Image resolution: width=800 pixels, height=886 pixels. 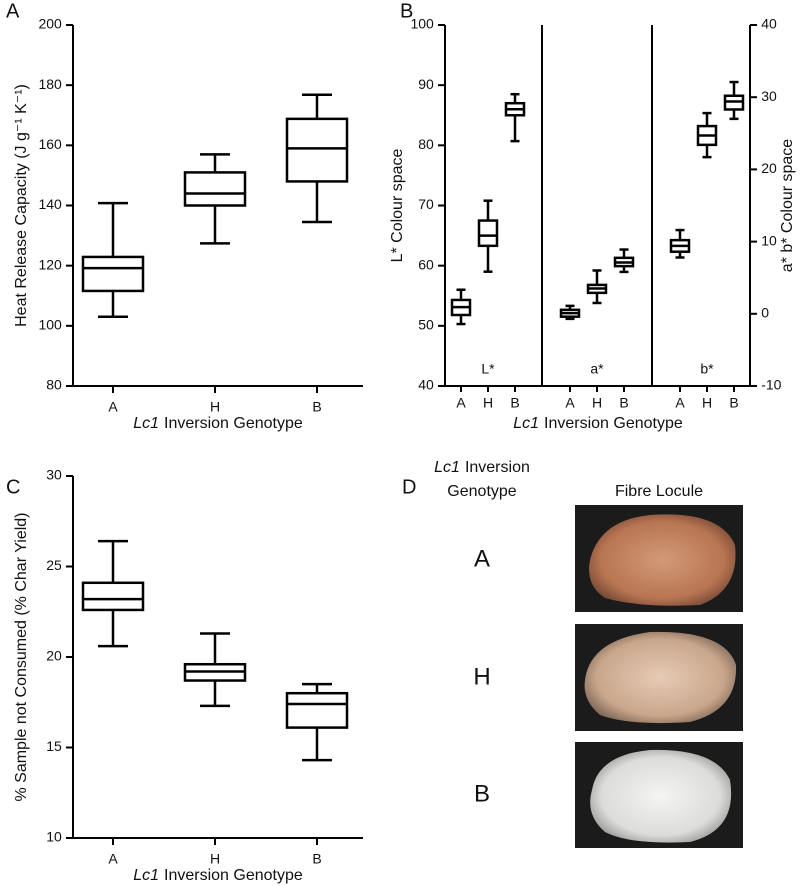 I want to click on axis-line, so click(x=217, y=657).